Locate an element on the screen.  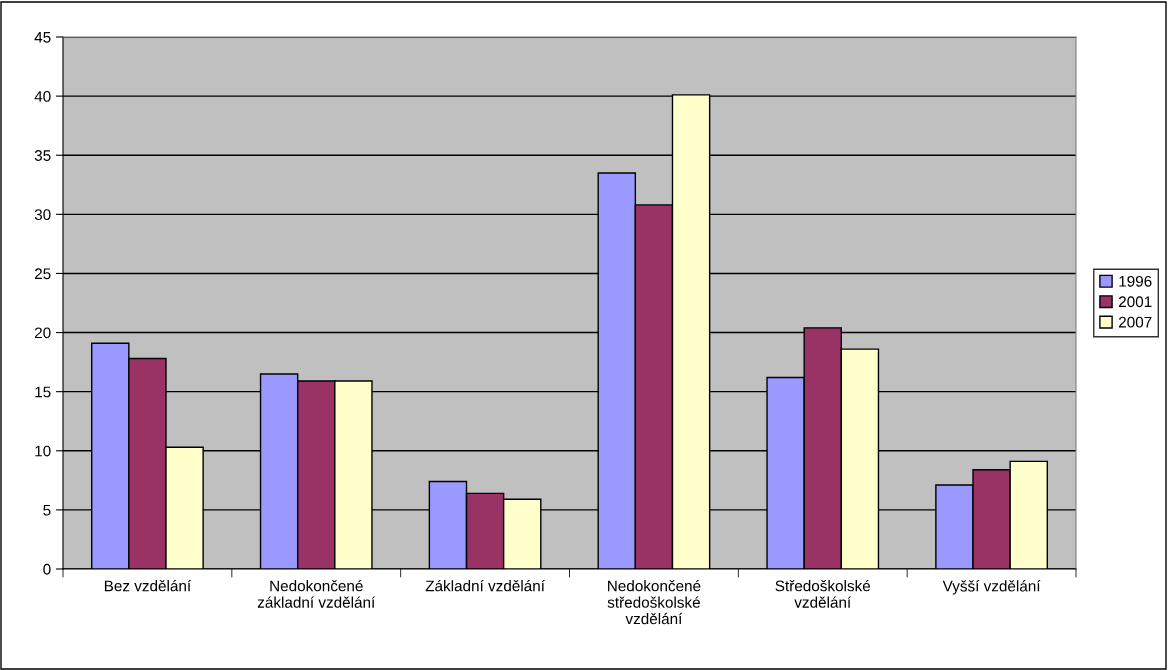
x-tick-label: Středoškolské vzdělání is located at coordinates (823, 593).